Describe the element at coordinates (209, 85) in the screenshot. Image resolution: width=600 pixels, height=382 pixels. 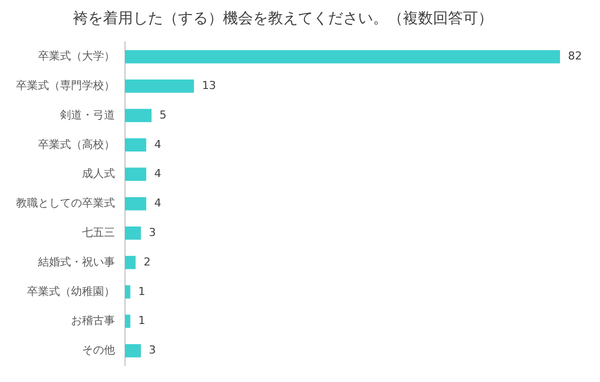
I see `data-label: 13` at that location.